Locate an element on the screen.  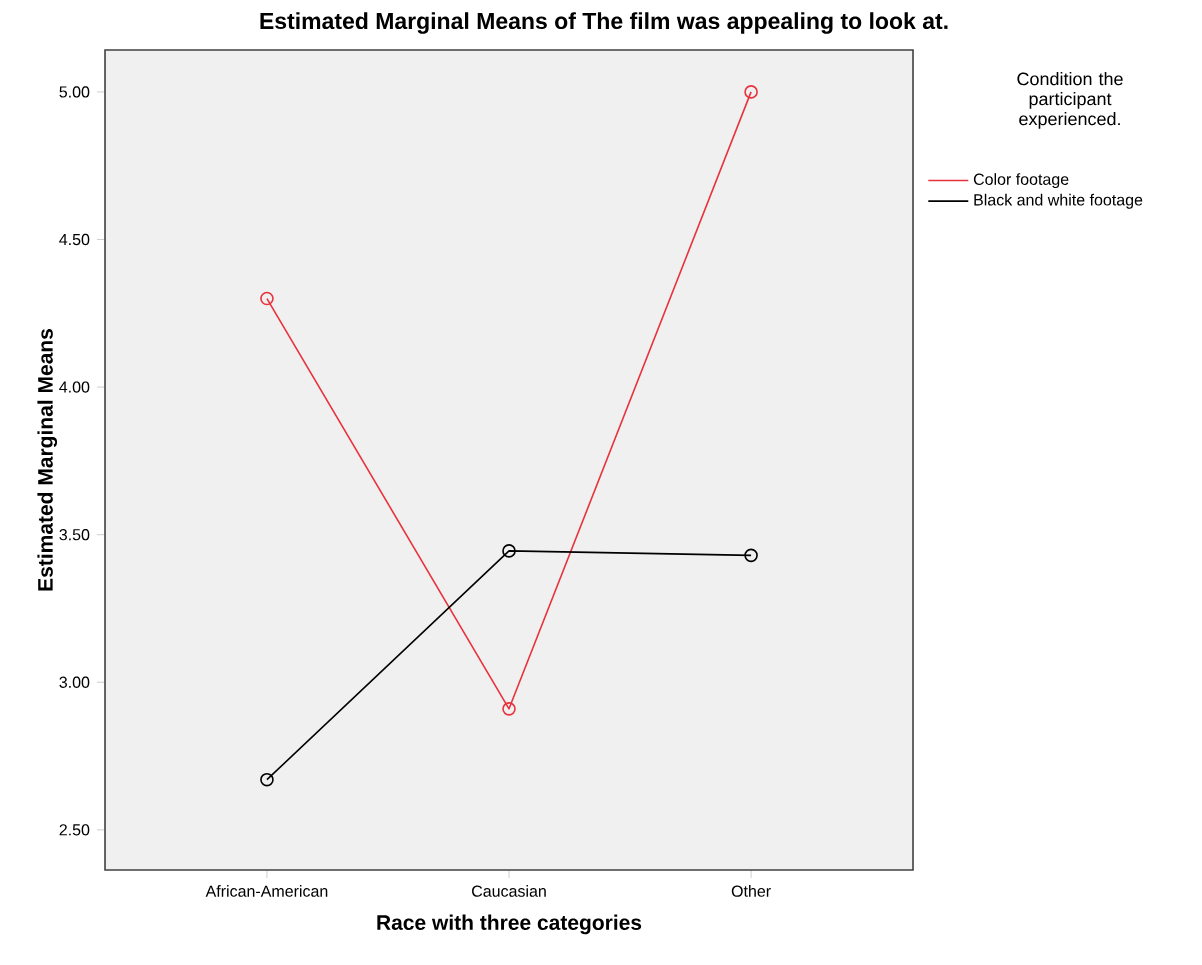
legend-label: Black and white footage is located at coordinates (1058, 201).